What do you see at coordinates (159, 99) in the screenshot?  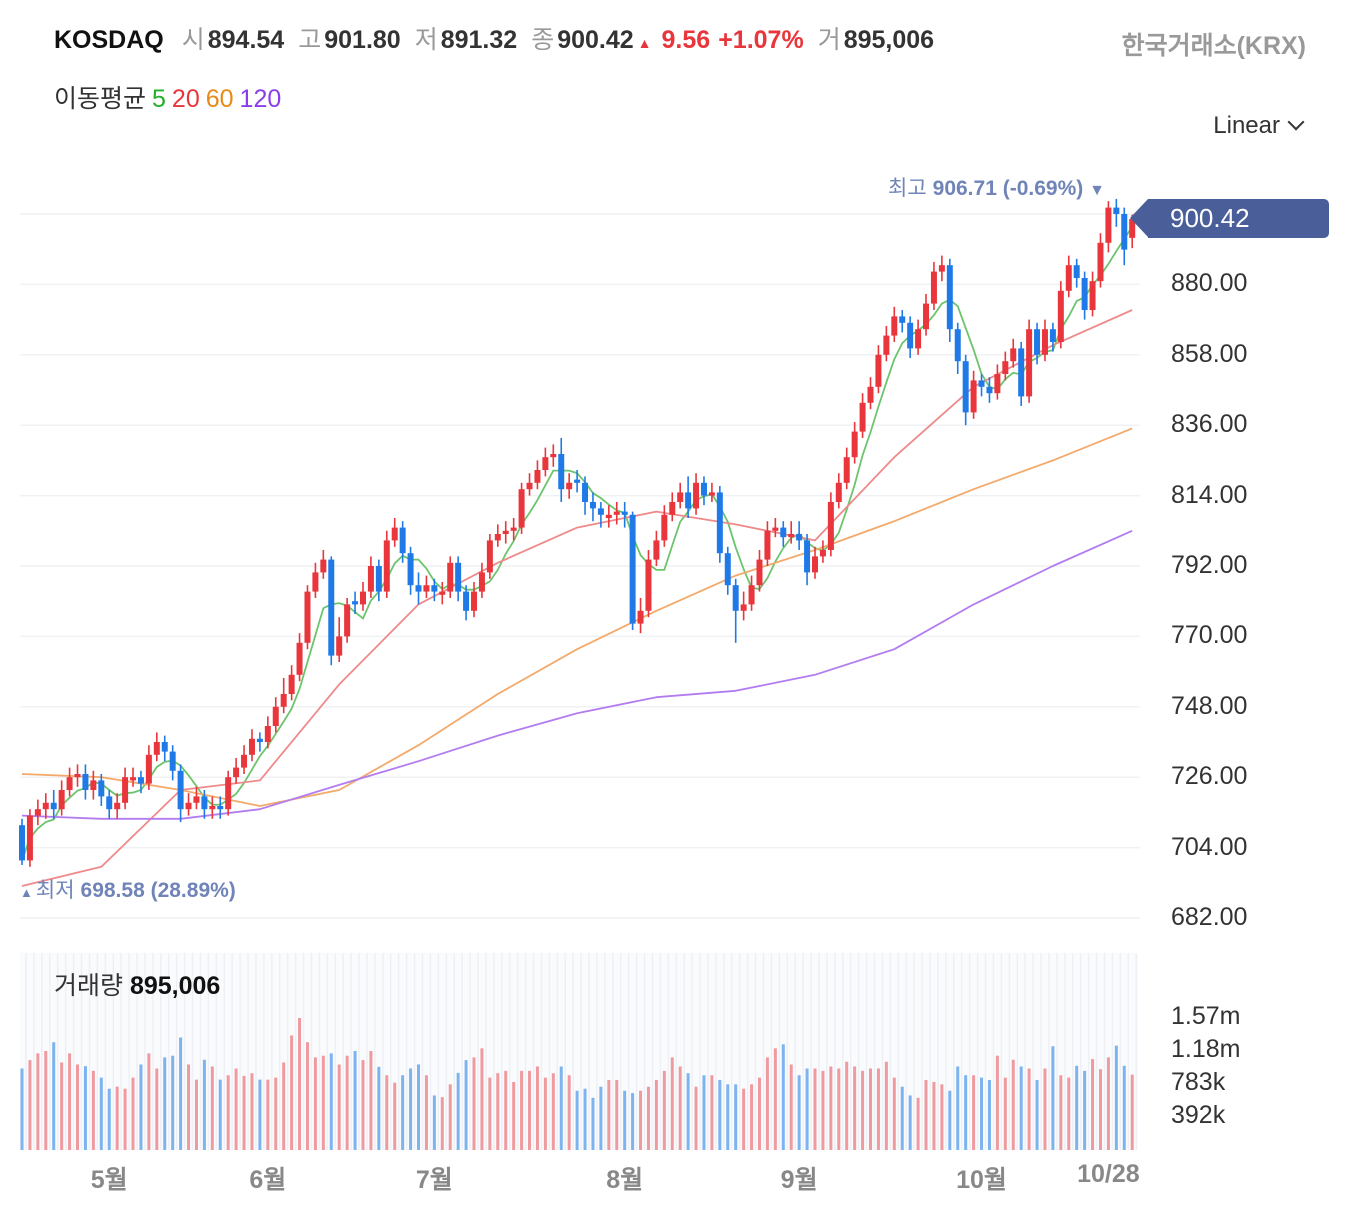 I see `ma-legend-5: 5` at bounding box center [159, 99].